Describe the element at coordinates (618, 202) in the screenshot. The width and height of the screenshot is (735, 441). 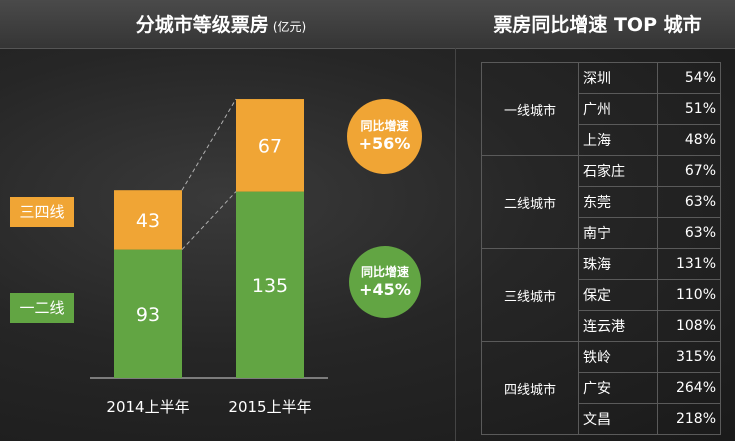
I see `city-cell: 东莞` at that location.